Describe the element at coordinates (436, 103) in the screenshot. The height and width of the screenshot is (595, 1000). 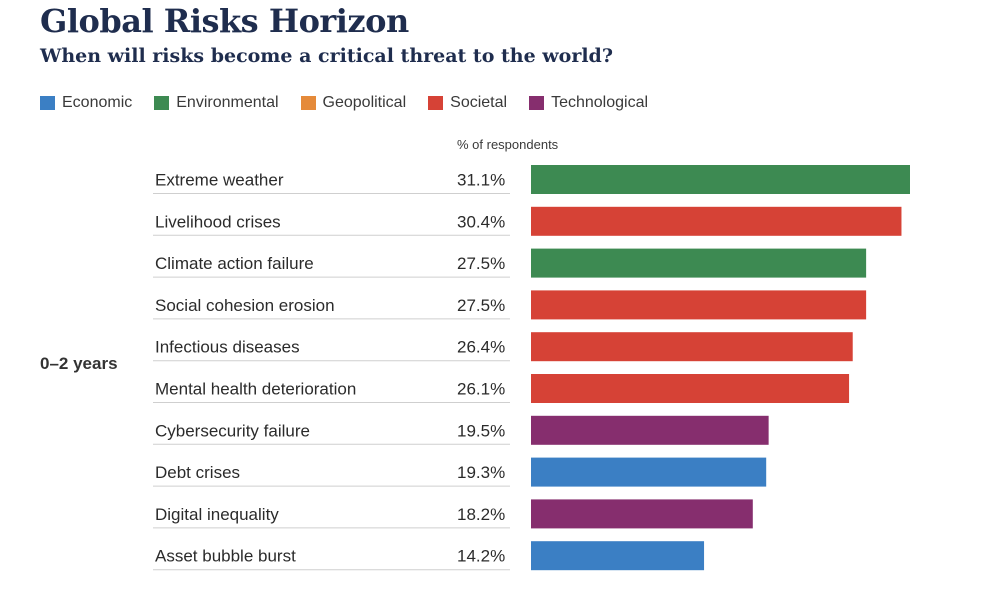
I see `legend-swatch-societal` at that location.